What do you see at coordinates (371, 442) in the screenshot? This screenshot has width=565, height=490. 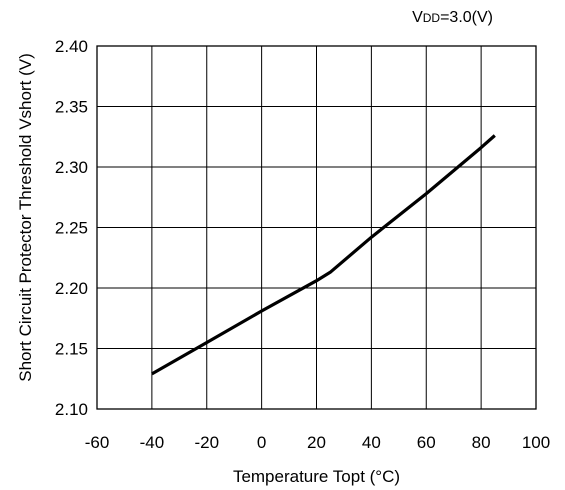 I see `x-tick-label: 40` at bounding box center [371, 442].